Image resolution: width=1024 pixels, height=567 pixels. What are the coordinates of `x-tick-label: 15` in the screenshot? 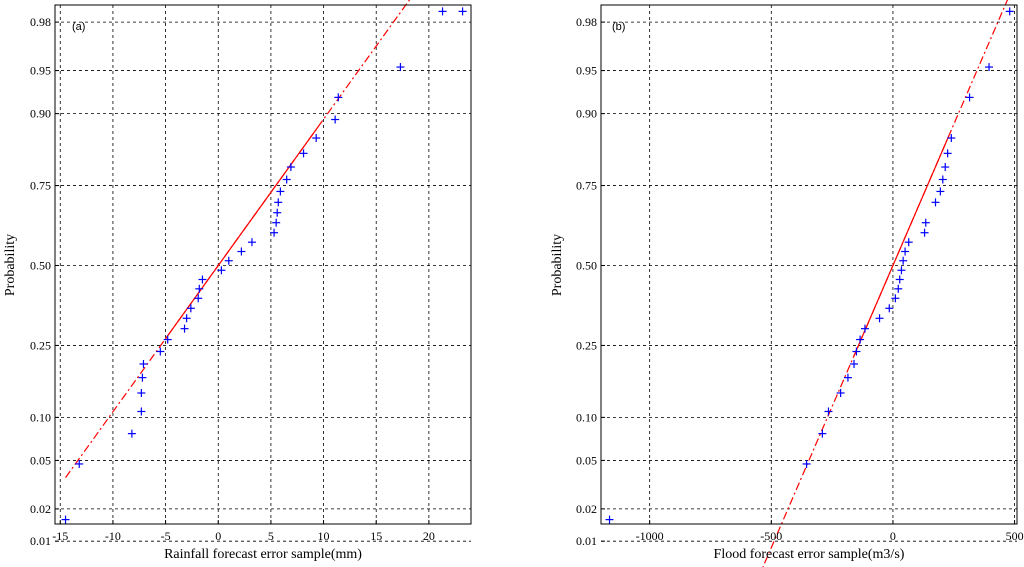 It's located at (376, 536).